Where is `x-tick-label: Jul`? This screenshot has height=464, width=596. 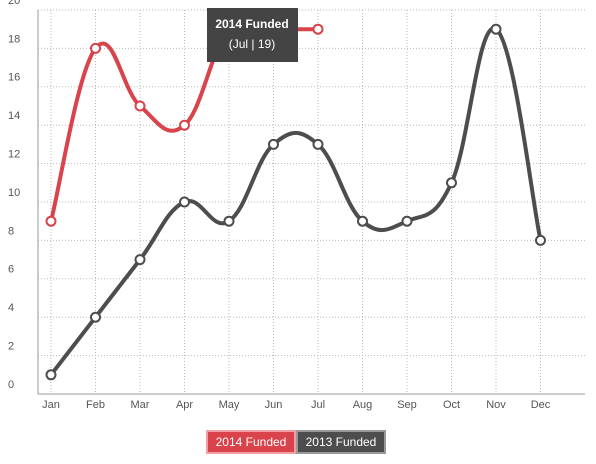 x-tick-label: Jul is located at coordinates (318, 405).